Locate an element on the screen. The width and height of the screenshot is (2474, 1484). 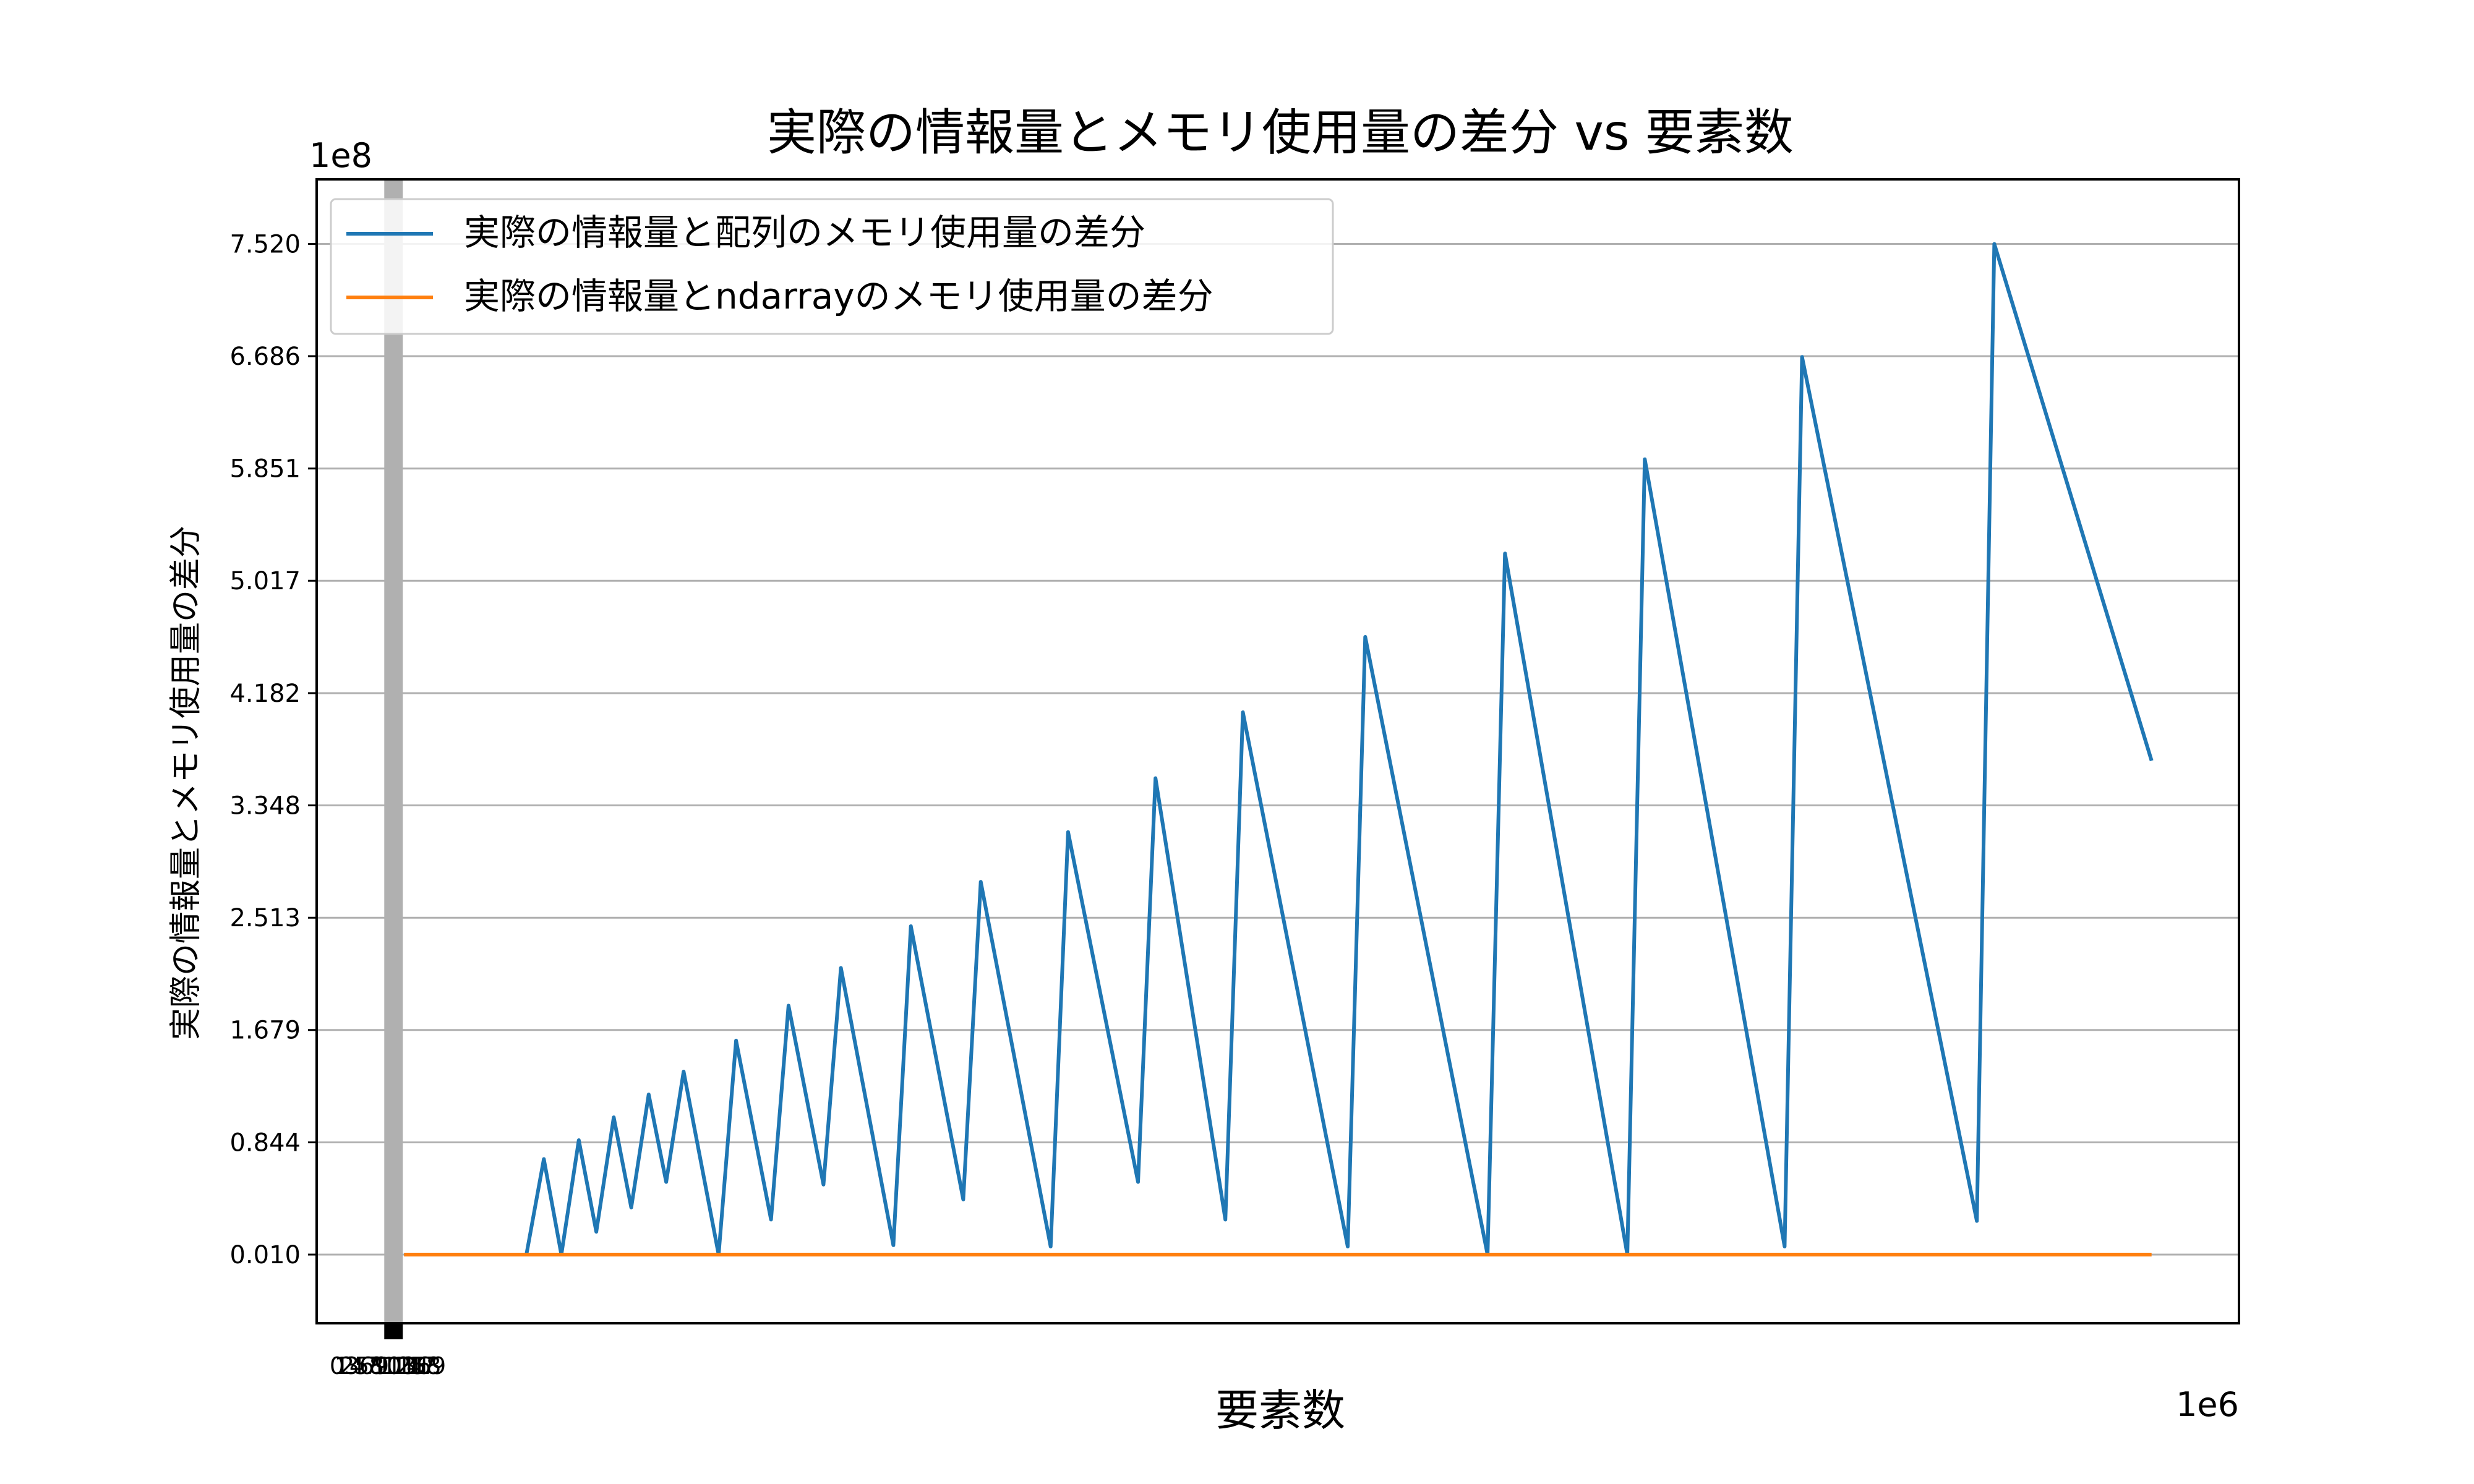
legend-box is located at coordinates (832, 266).